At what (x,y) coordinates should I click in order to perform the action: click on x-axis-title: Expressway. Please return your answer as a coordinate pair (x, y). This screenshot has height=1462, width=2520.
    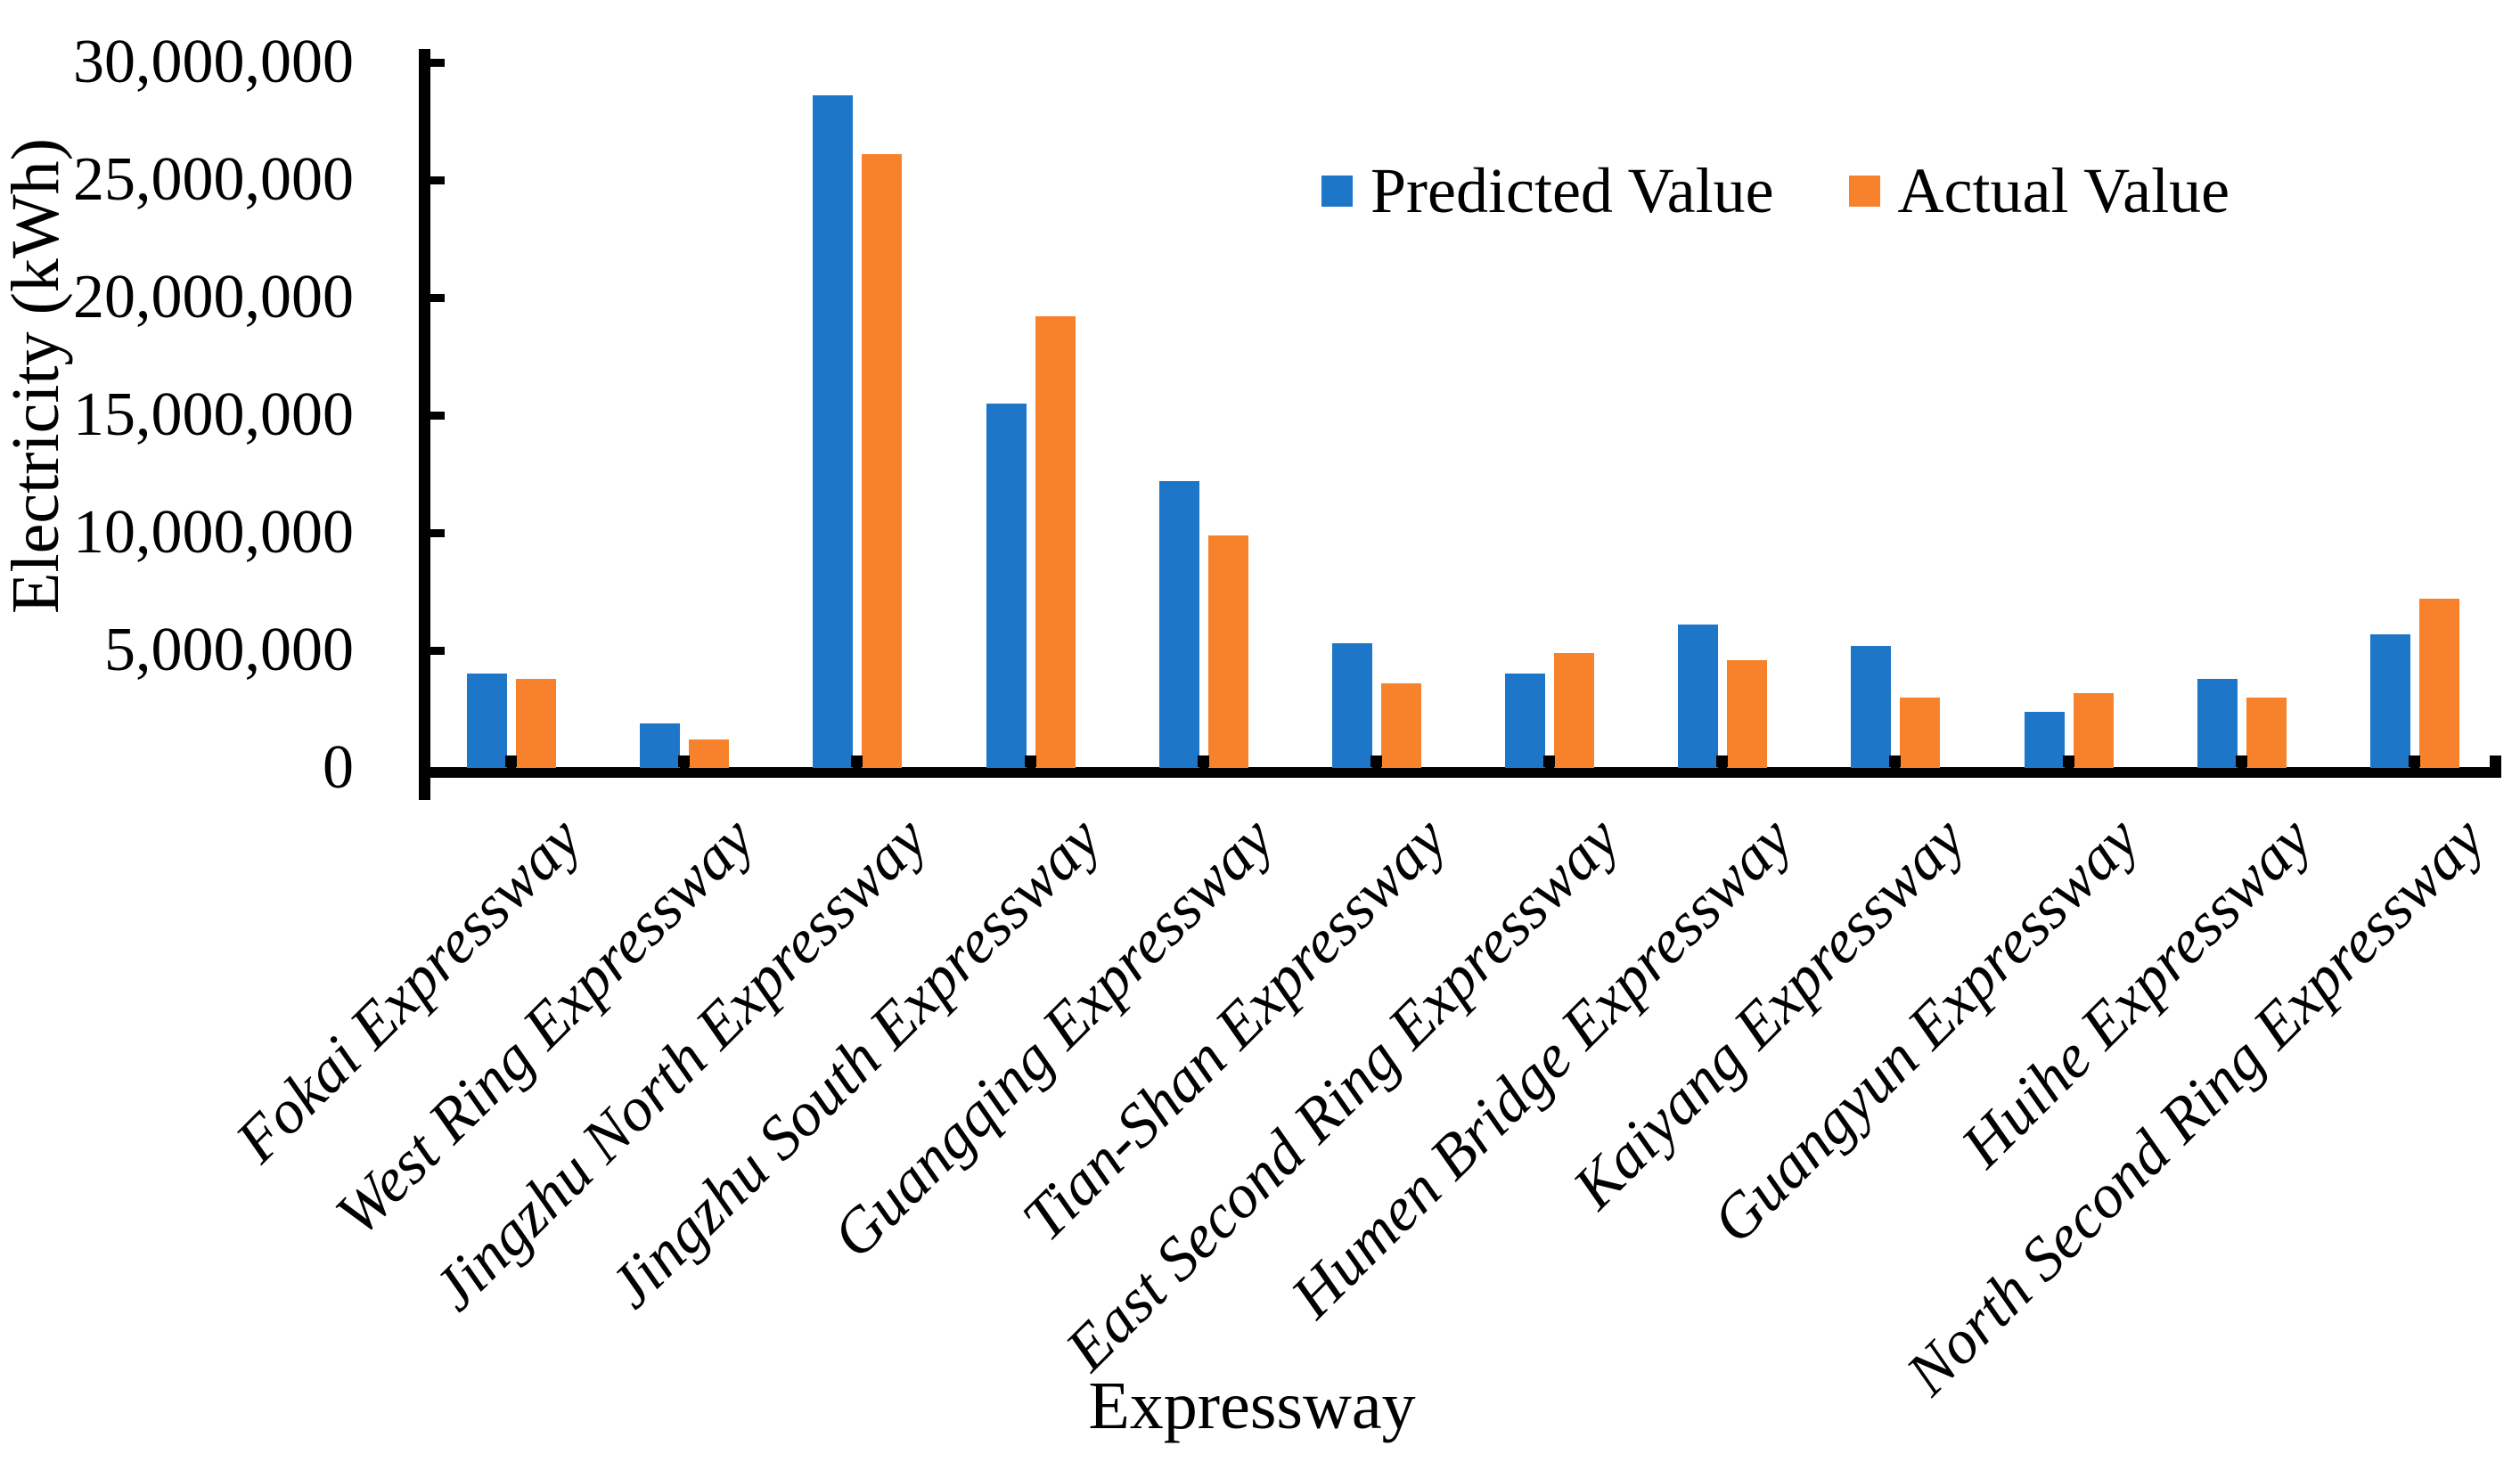
    Looking at the image, I should click on (1252, 1405).